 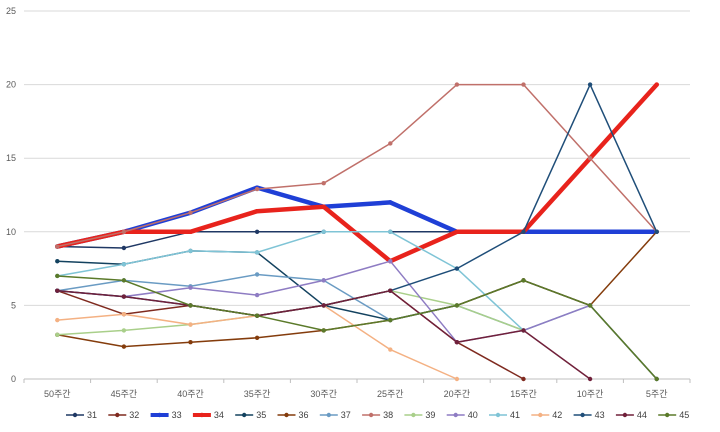 What do you see at coordinates (390, 394) in the screenshot?
I see `x-tick-label: 25주간` at bounding box center [390, 394].